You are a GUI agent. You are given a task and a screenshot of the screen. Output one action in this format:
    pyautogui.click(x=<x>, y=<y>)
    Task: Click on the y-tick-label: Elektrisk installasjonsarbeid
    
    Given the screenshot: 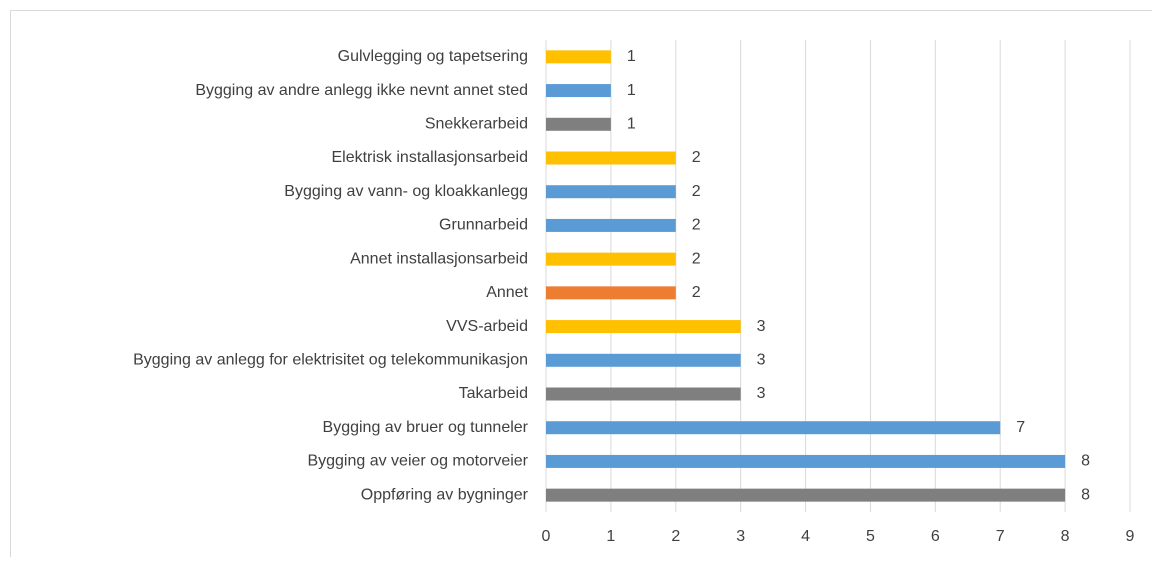 What is the action you would take?
    pyautogui.click(x=429, y=157)
    